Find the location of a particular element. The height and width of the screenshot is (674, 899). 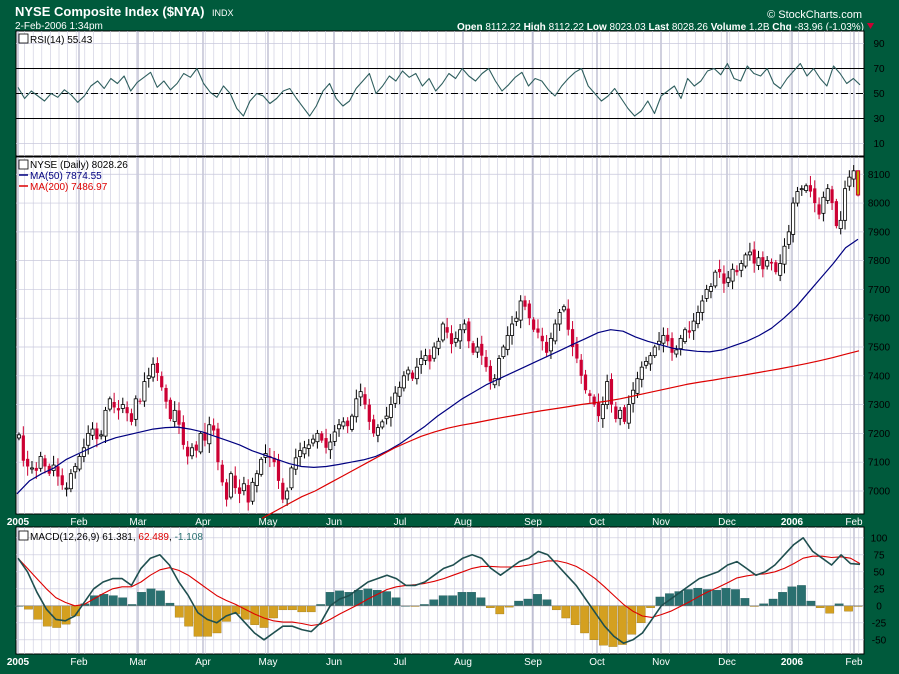

macd-legend-macd: MACD(12,26,9) 61.381 is located at coordinates (81, 537).